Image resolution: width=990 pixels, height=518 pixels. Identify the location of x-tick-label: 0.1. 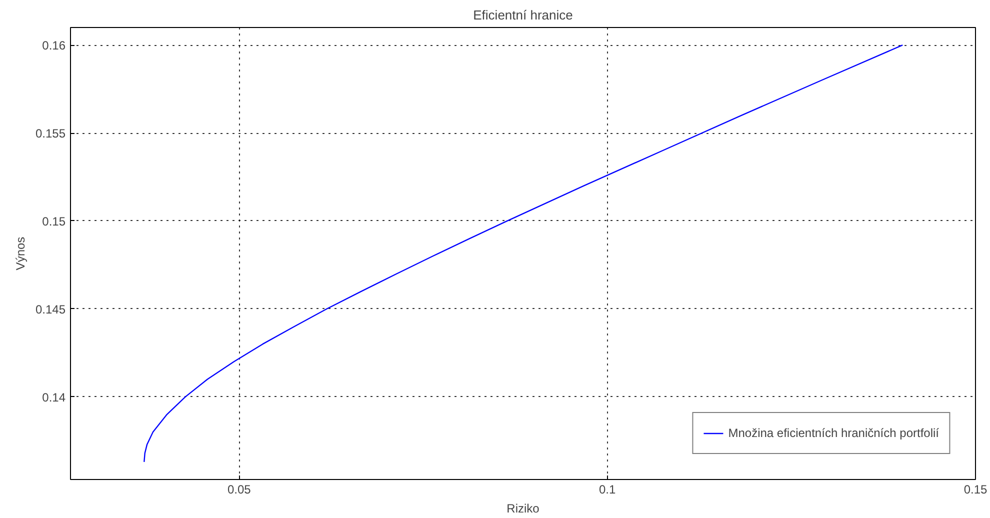
(607, 489).